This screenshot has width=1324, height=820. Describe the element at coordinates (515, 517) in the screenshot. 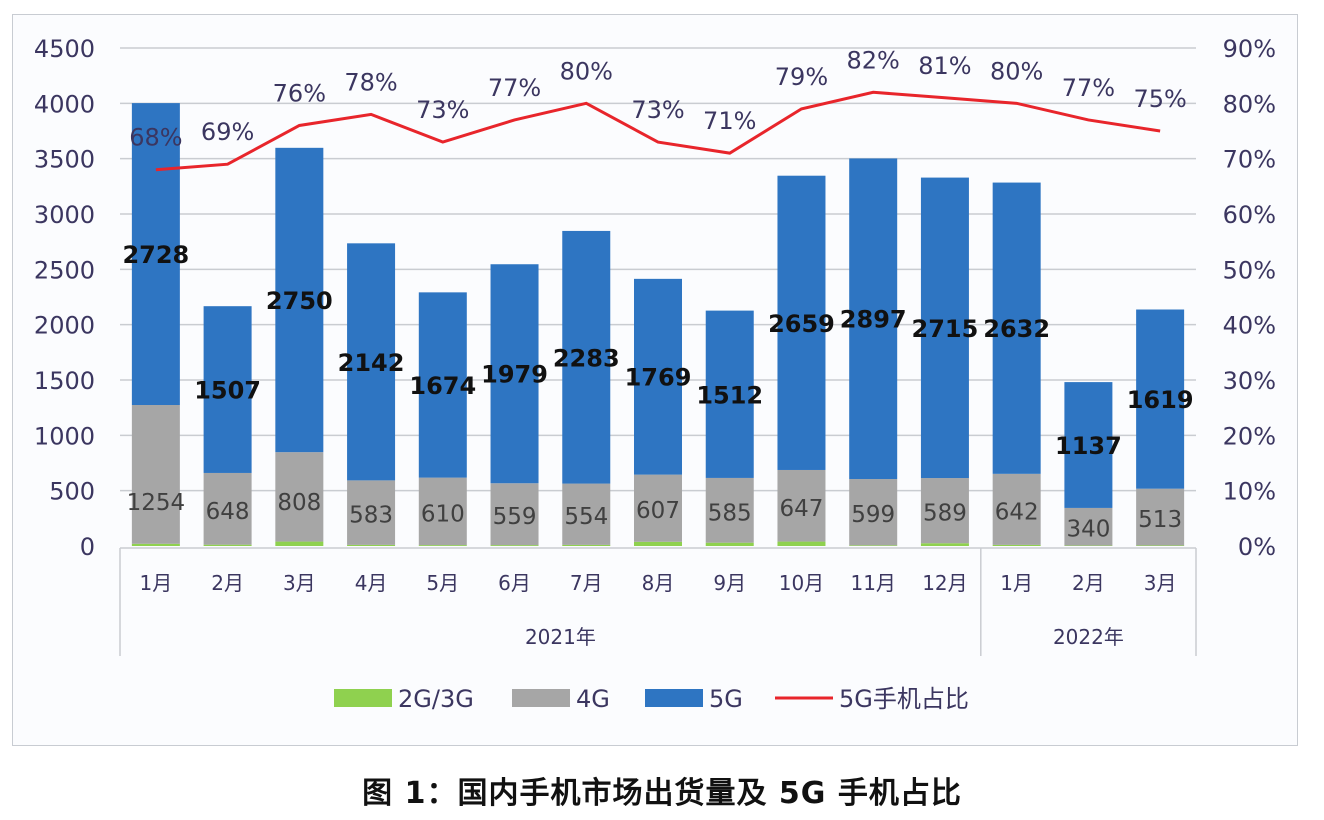

I see `label-4g: 559` at that location.